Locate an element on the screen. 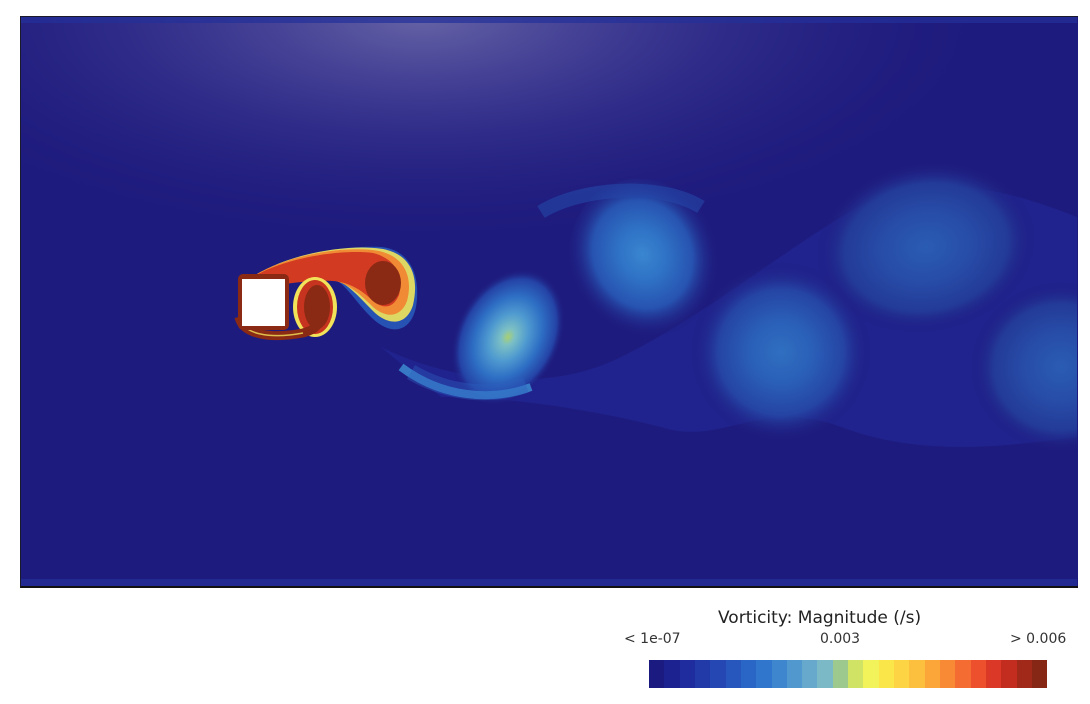 This screenshot has height=704, width=1090. colorbar is located at coordinates (848, 674).